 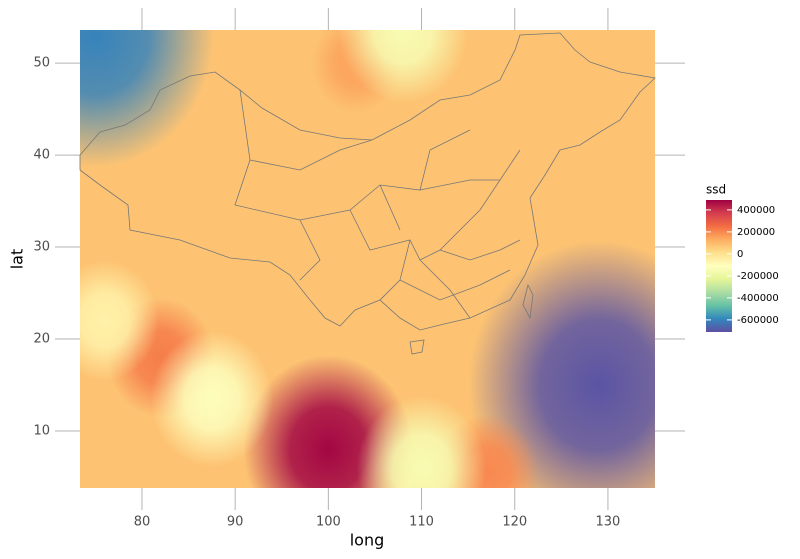 I want to click on y-tick-label: 50, so click(x=41, y=63).